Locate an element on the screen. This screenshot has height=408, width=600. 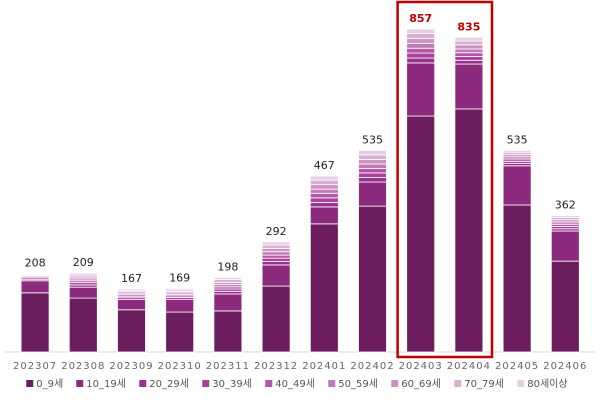
total-label: 209 is located at coordinates (83, 262).